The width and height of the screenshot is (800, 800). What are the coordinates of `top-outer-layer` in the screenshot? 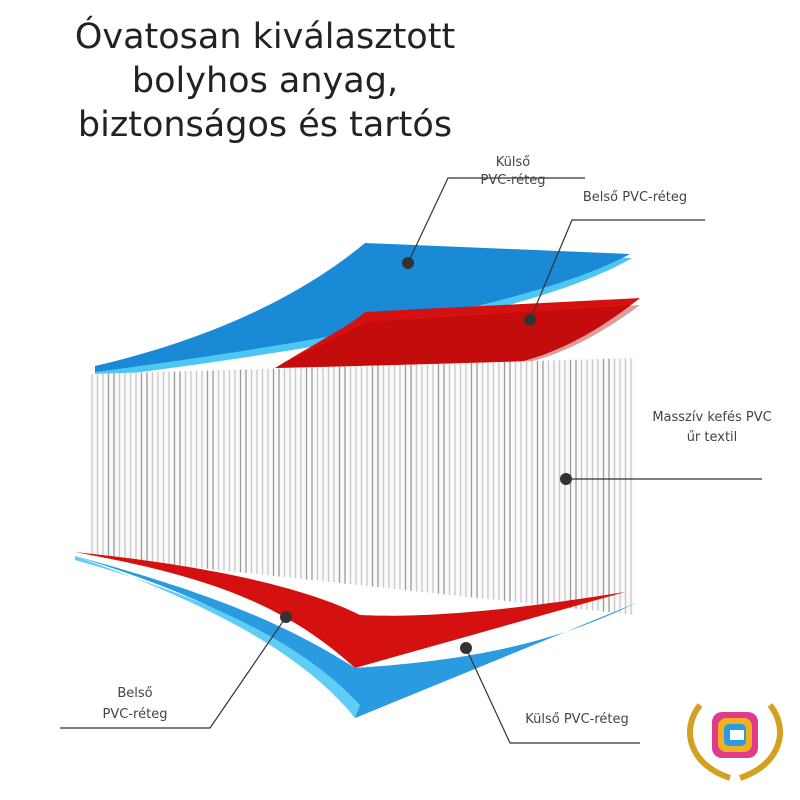 It's located at (362, 307).